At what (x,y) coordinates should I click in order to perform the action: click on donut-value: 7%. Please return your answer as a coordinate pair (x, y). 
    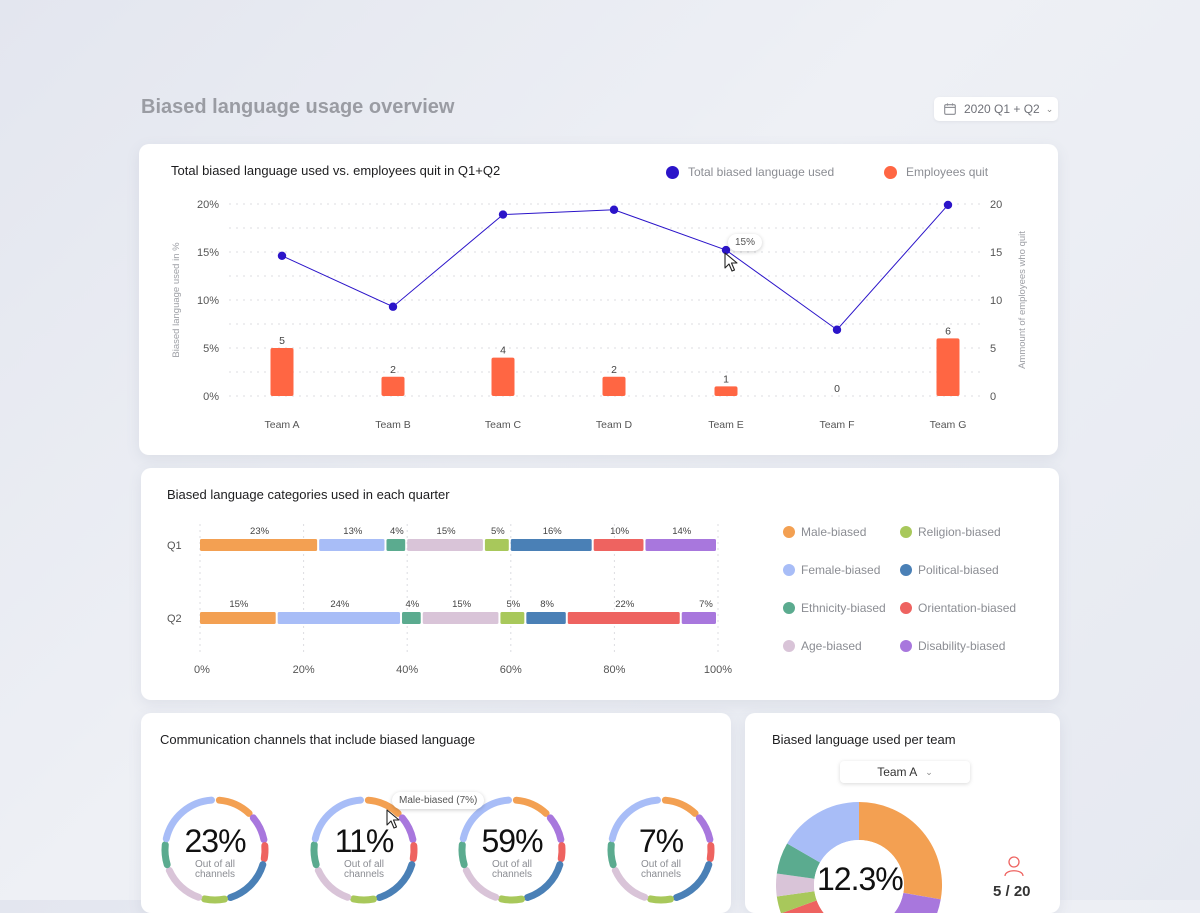
    Looking at the image, I should click on (661, 841).